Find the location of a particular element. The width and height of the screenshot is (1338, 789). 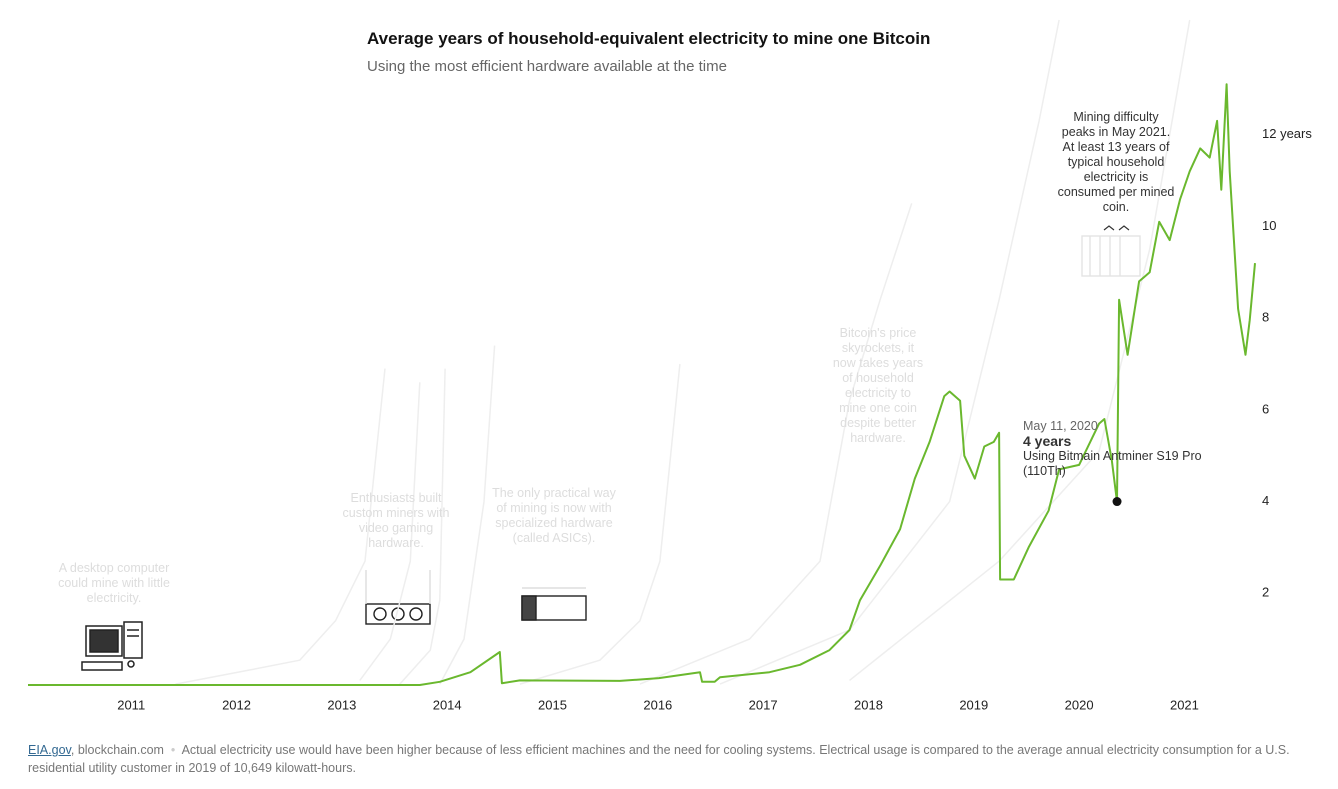

source: blockchain.com is located at coordinates (120, 750).